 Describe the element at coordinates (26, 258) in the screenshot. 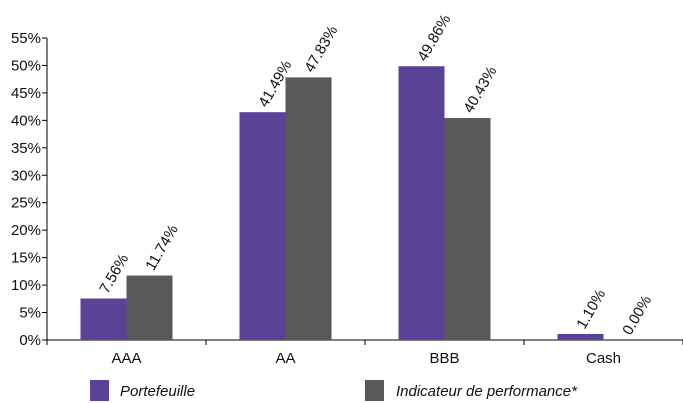

I see `y-tick-label: 15%` at that location.